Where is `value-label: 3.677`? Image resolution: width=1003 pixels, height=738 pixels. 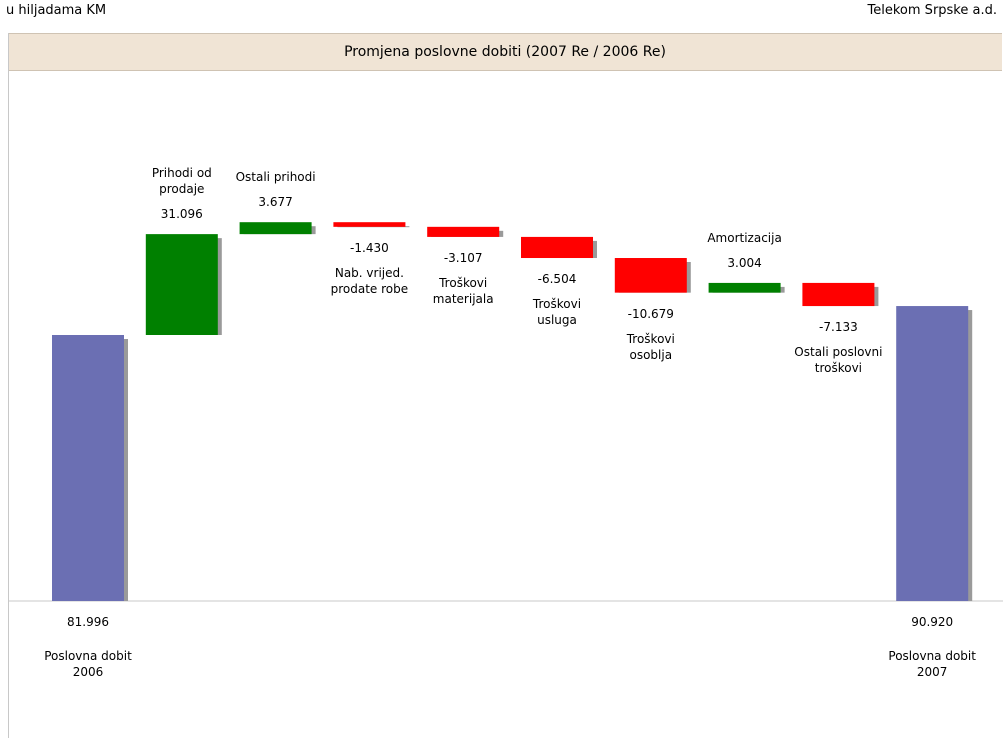 value-label: 3.677 is located at coordinates (275, 202).